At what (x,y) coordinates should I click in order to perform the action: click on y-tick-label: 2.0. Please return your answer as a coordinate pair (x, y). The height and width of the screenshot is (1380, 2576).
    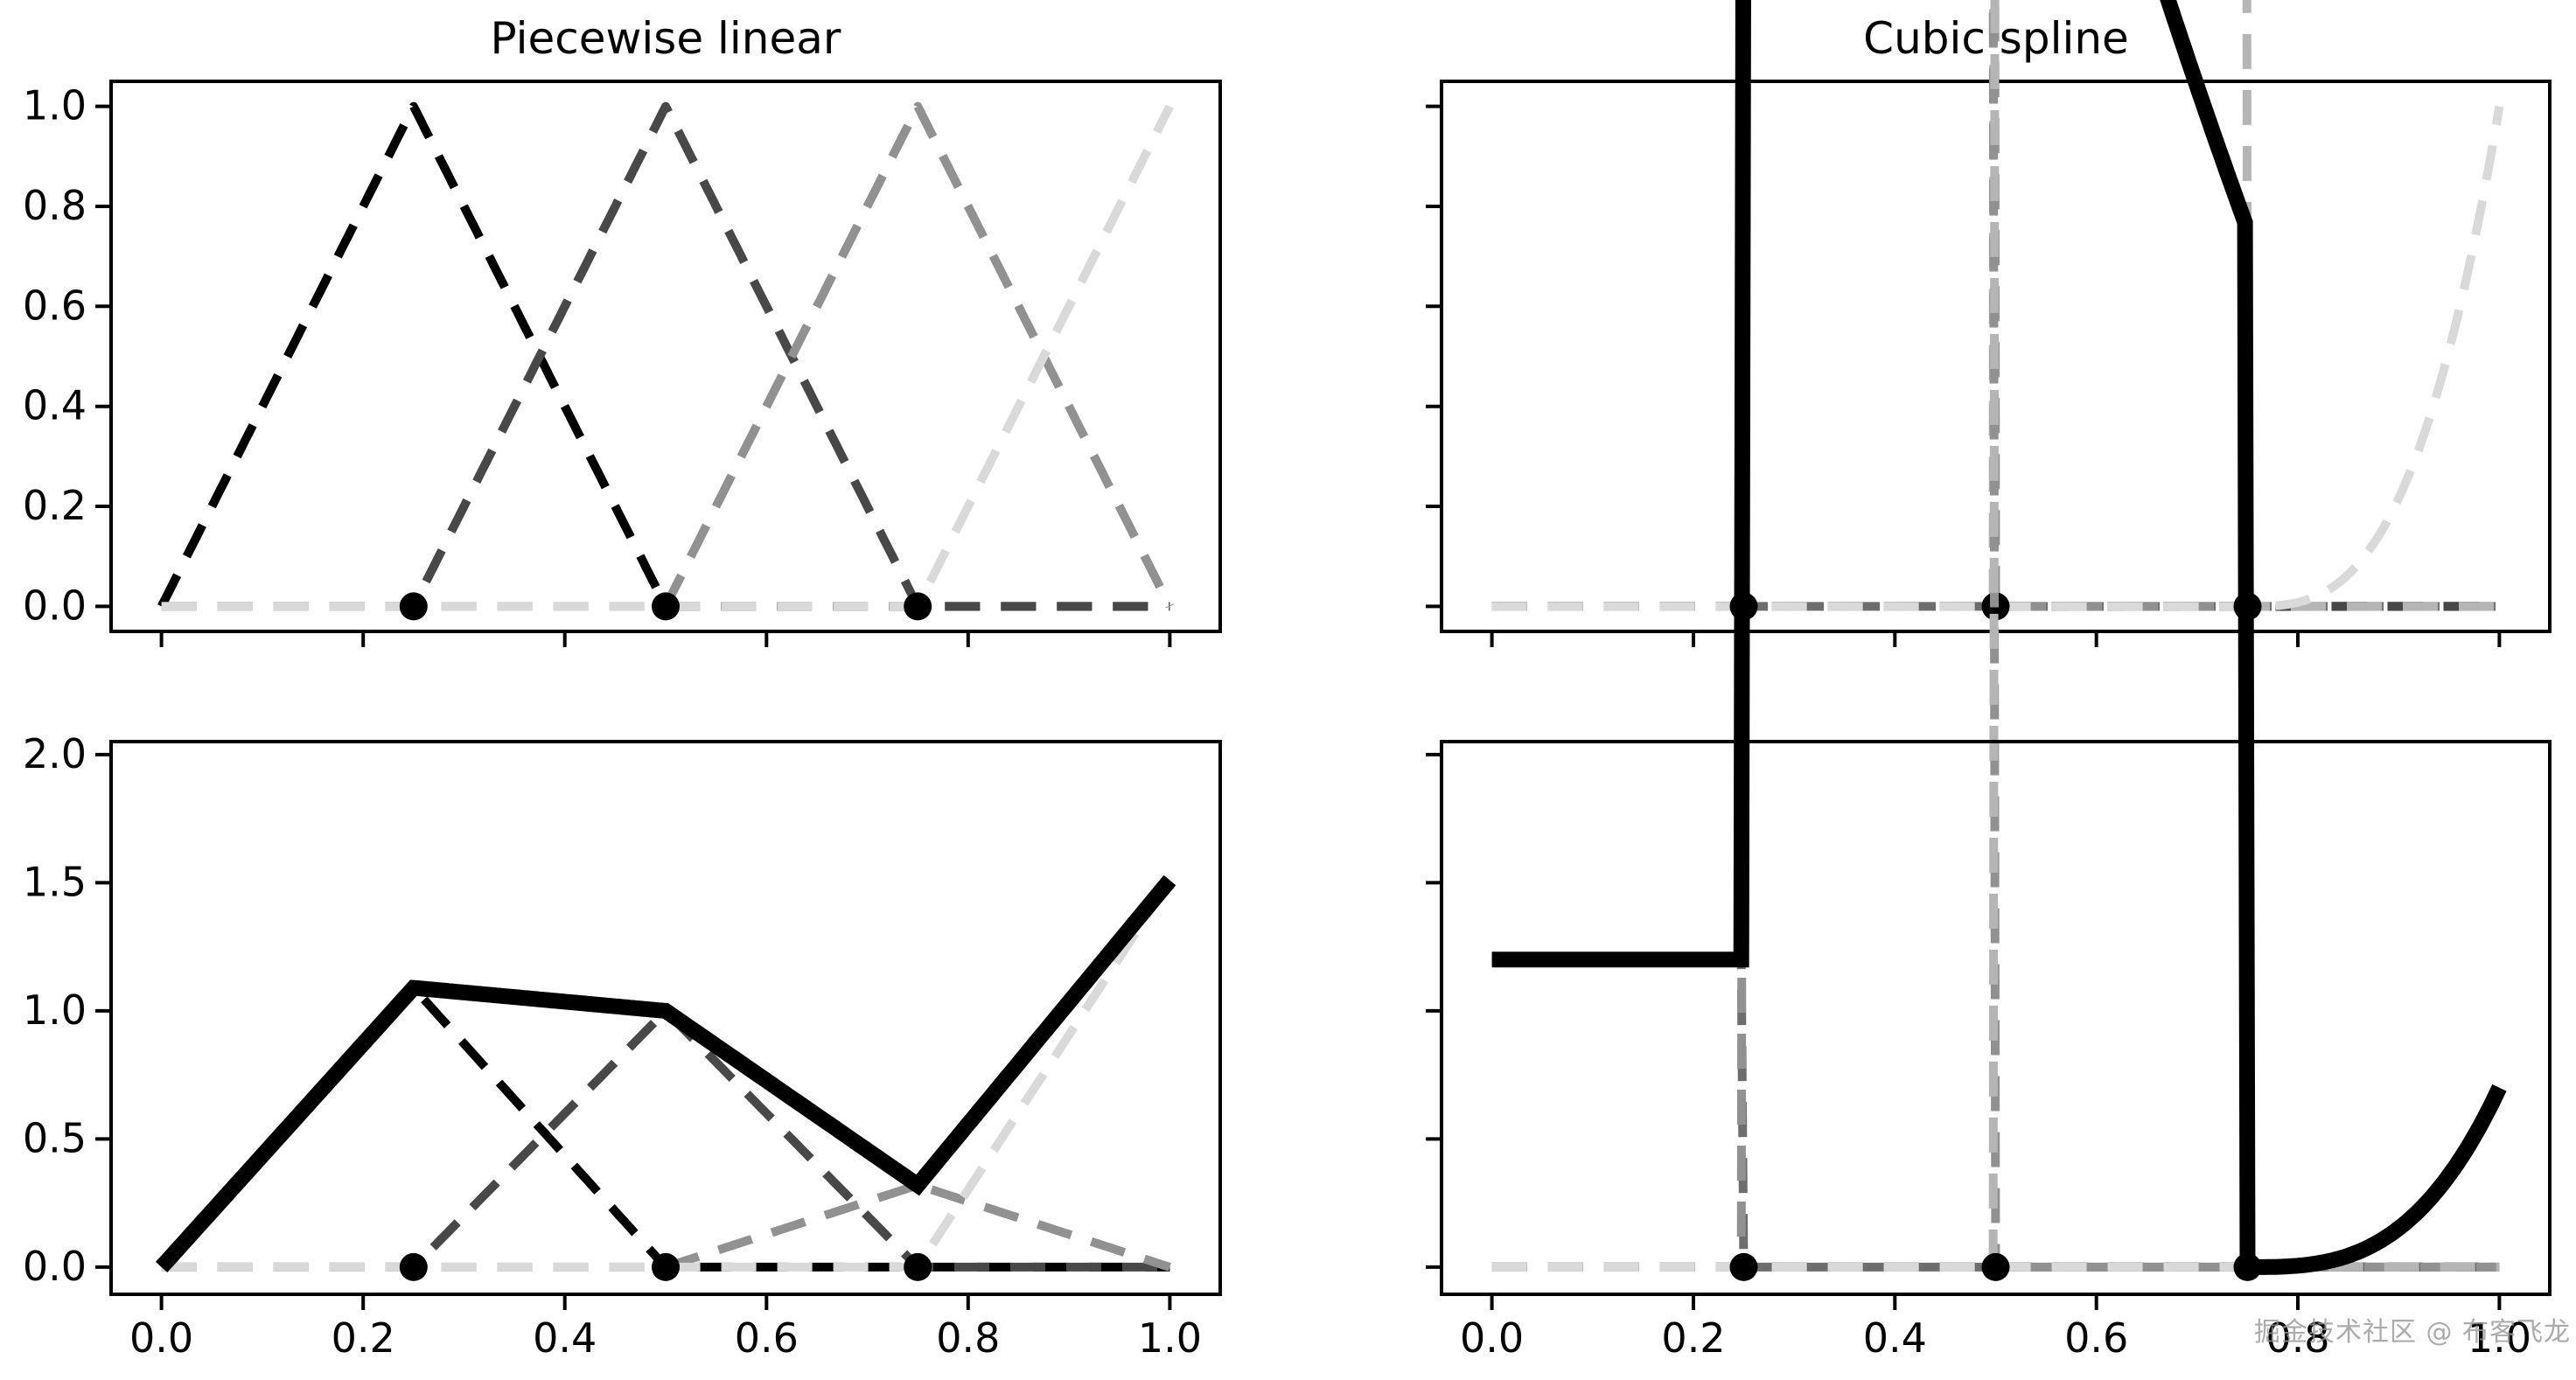
    Looking at the image, I should click on (55, 753).